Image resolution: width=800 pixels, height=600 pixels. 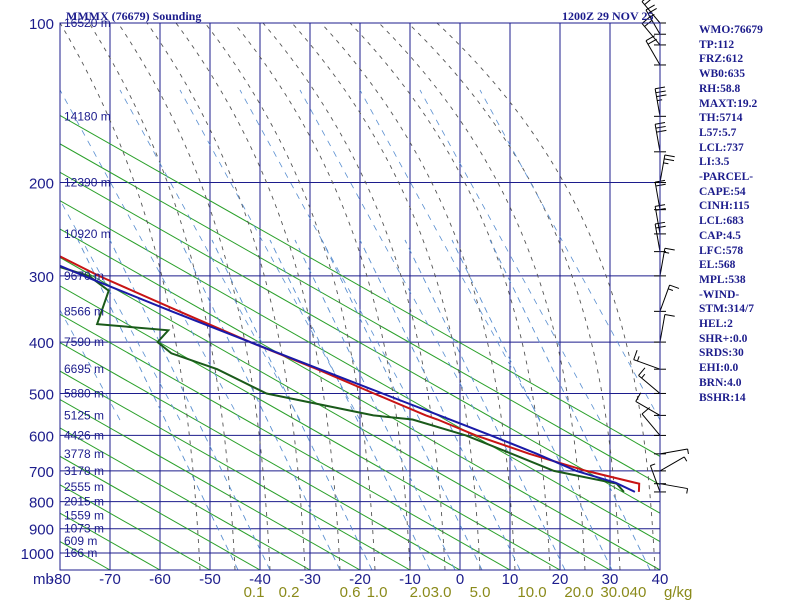 I want to click on height-label: 3178 m, so click(x=84, y=471).